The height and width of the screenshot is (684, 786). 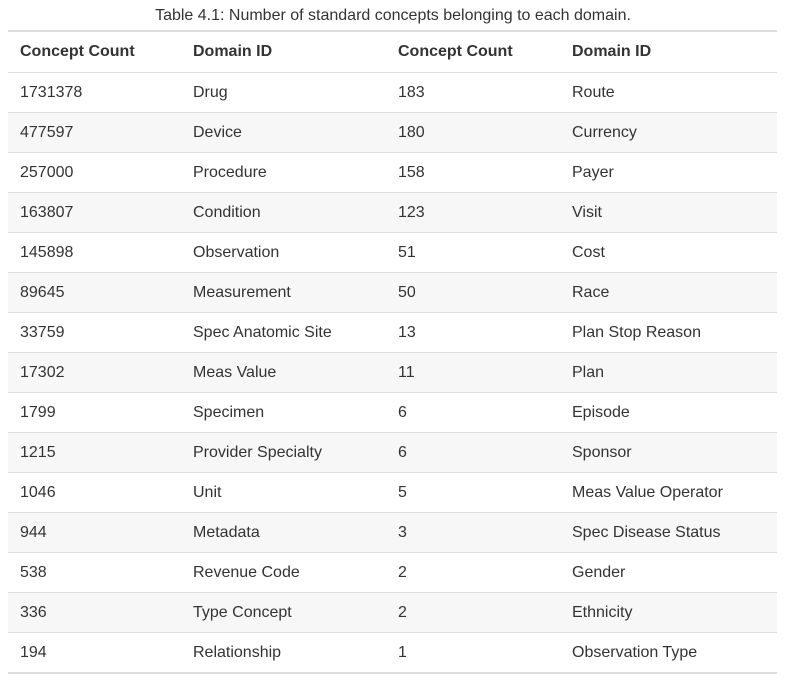 What do you see at coordinates (94, 492) in the screenshot?
I see `concept-count-cell: 1046` at bounding box center [94, 492].